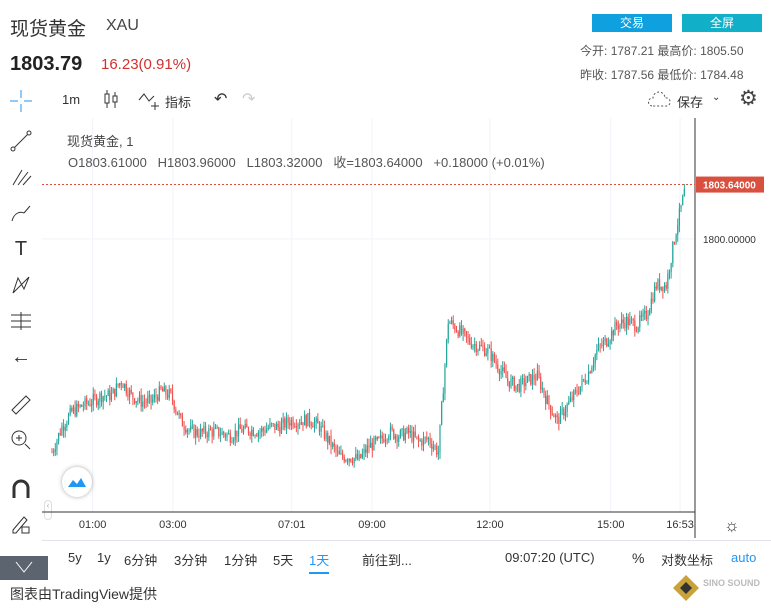 The width and height of the screenshot is (771, 608). I want to click on ruler-icon, so click(21, 405).